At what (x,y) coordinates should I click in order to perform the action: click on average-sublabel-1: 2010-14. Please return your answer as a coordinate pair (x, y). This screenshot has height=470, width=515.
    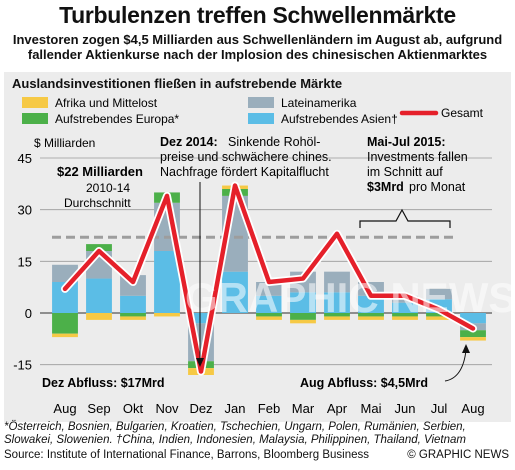
    Looking at the image, I should click on (108, 188).